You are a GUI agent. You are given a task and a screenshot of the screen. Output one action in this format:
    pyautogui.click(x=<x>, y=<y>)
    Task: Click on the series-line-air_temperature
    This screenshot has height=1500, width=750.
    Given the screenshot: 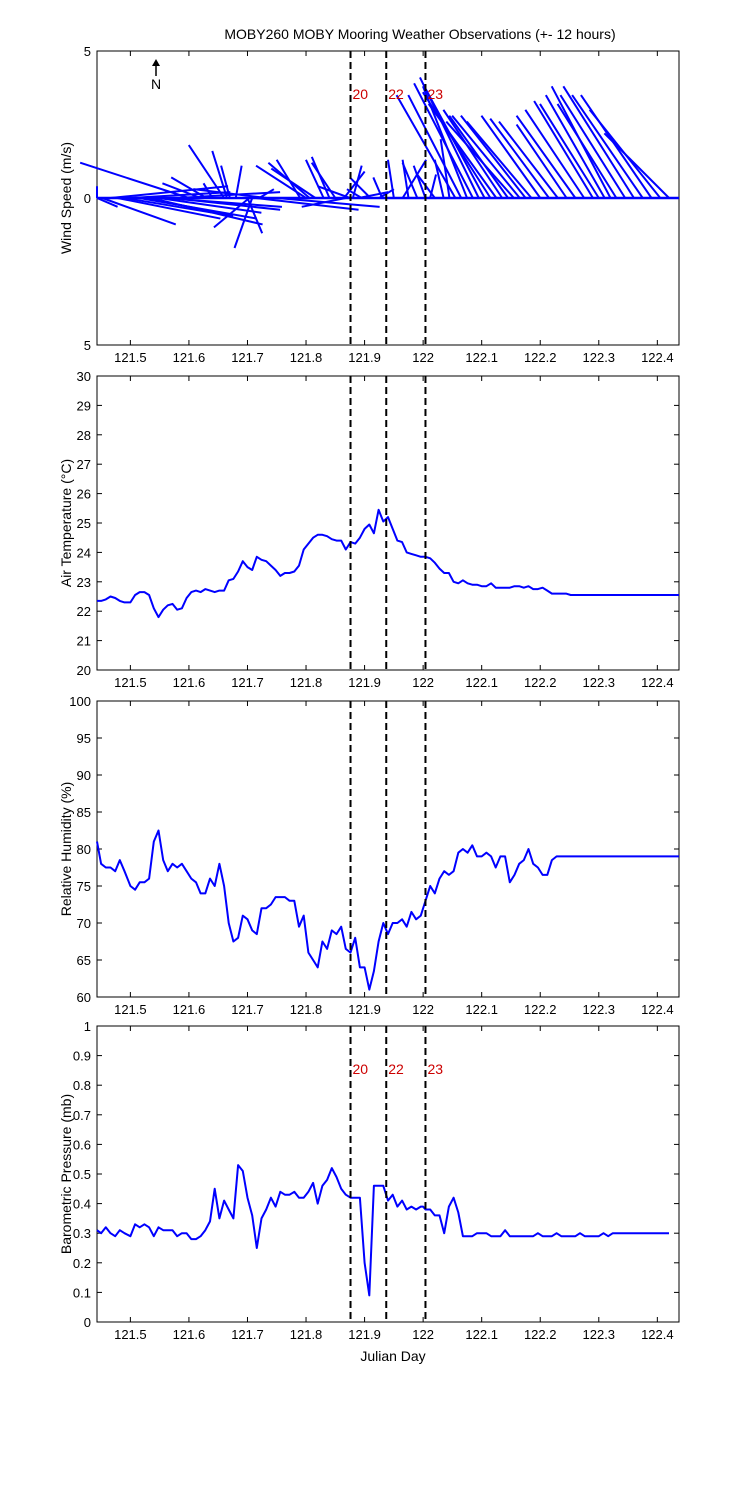 What is the action you would take?
    pyautogui.click(x=388, y=563)
    